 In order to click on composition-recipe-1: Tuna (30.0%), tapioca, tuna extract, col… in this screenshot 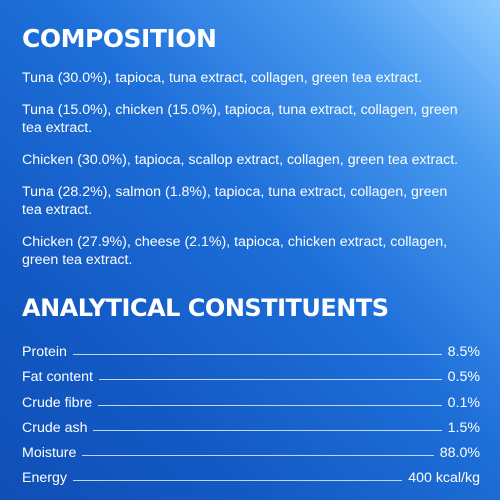, I will do `click(222, 78)`.